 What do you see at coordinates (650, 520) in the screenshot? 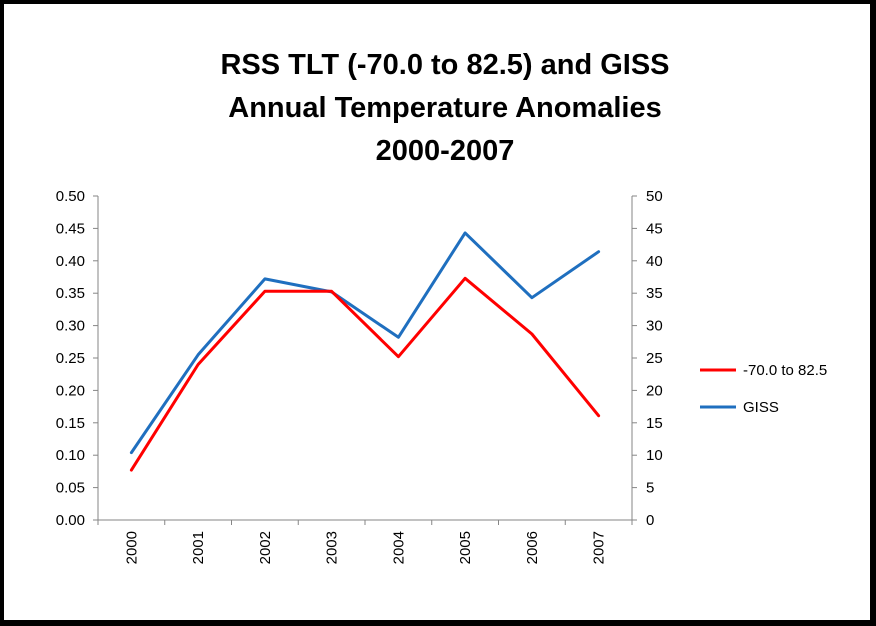
I see `y-right-tick-label: 0` at bounding box center [650, 520].